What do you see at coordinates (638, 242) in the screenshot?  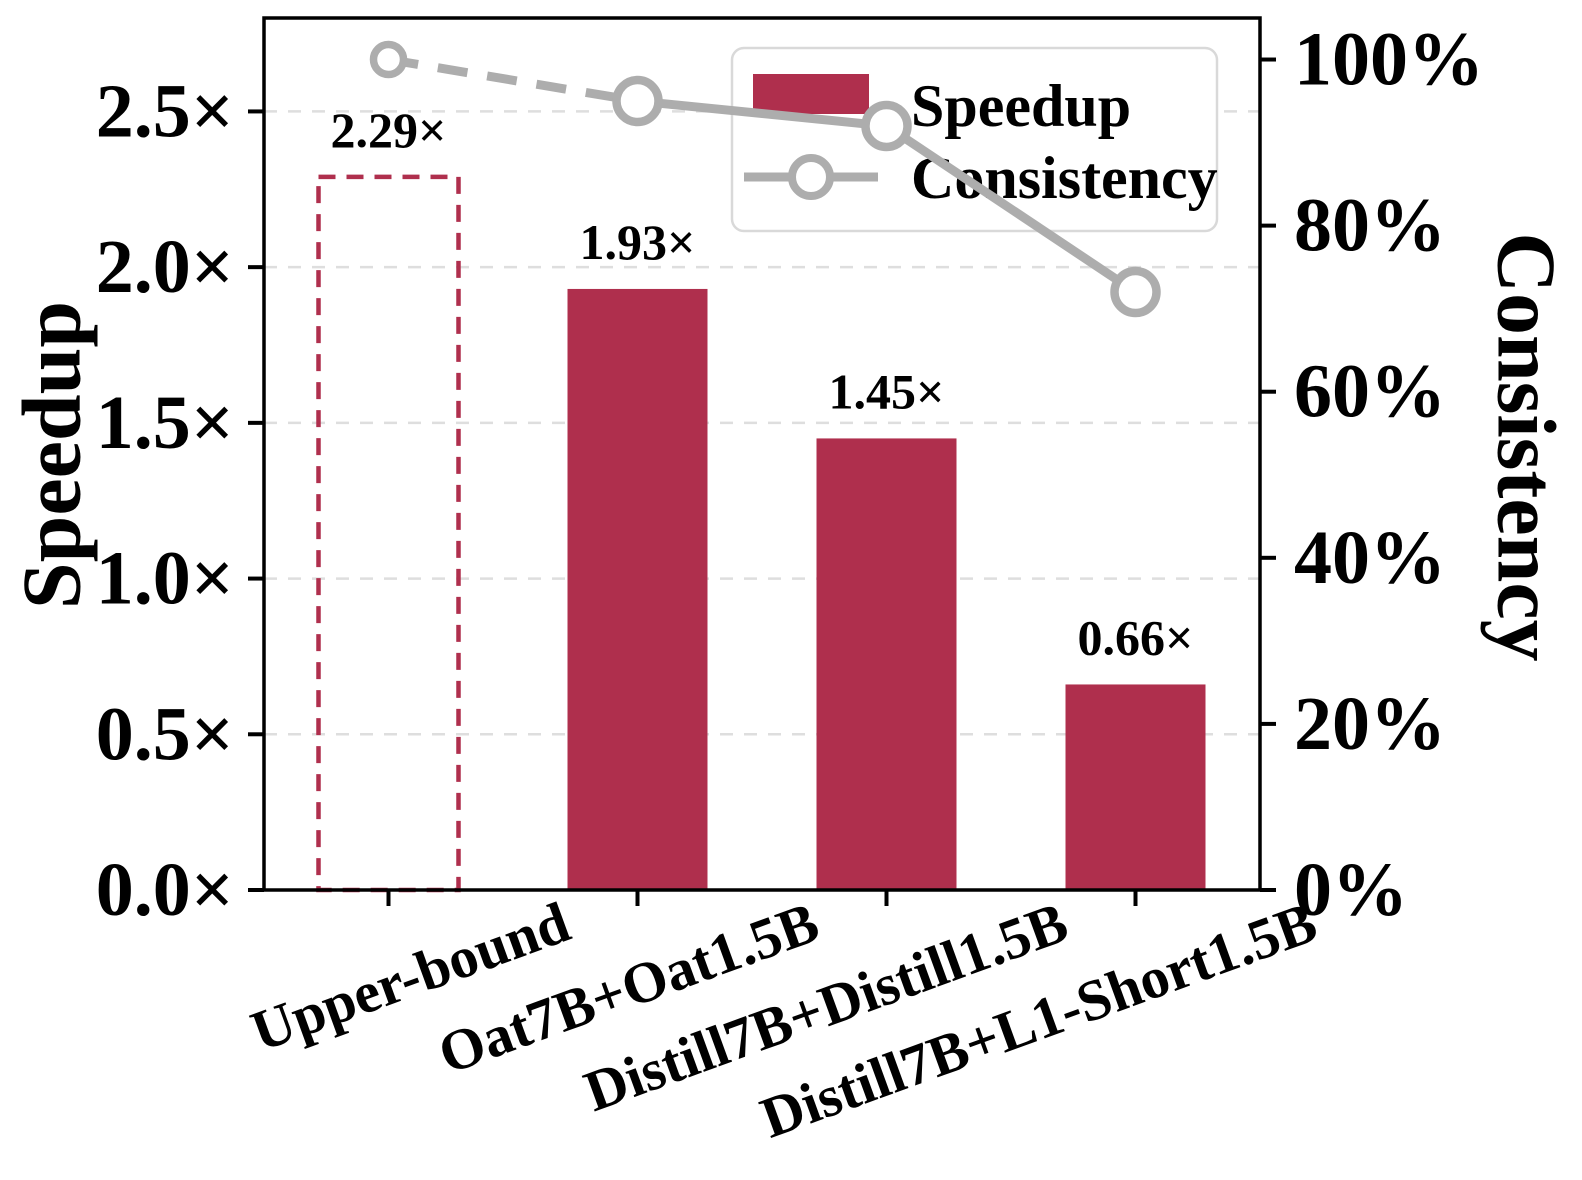 I see `bar-value-label: 1.93×` at bounding box center [638, 242].